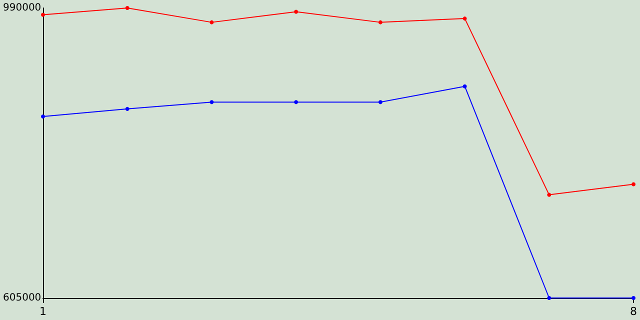  What do you see at coordinates (22, 8) in the screenshot?
I see `y-tick-label: 990000` at bounding box center [22, 8].